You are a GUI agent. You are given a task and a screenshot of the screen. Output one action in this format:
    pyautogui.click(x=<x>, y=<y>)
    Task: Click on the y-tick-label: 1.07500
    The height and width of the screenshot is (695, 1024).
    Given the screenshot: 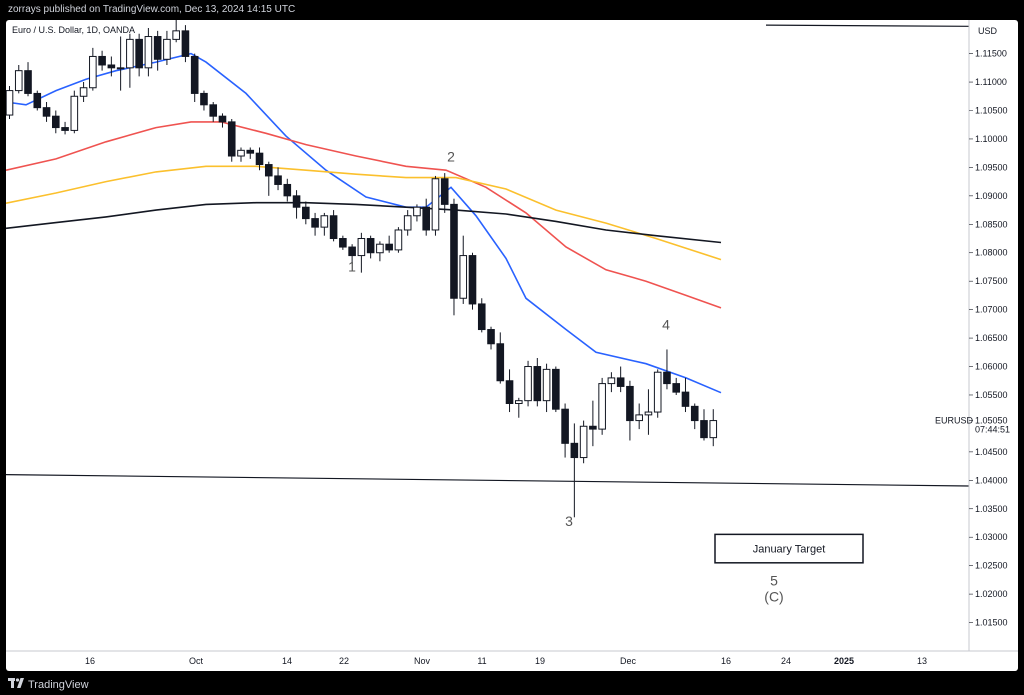 What is the action you would take?
    pyautogui.click(x=991, y=281)
    